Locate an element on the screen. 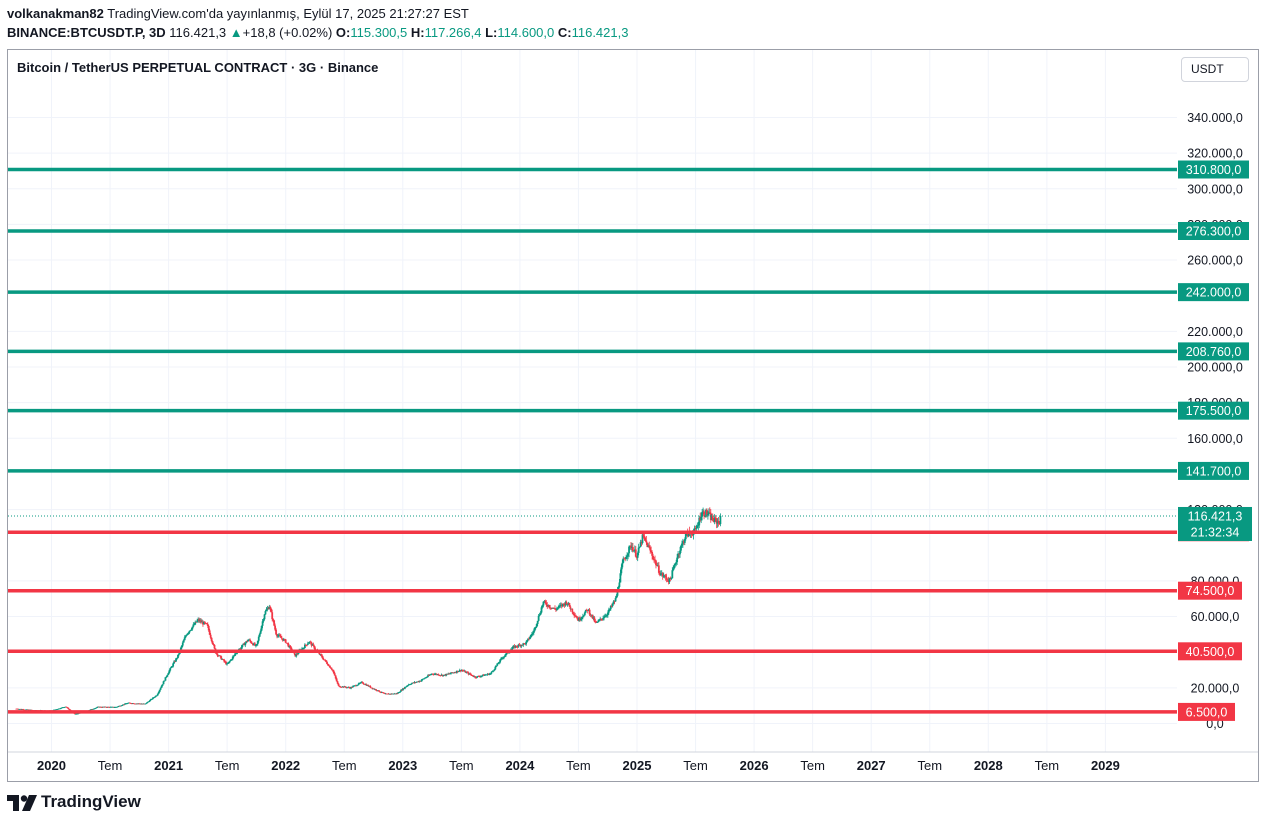  tradingview-brand: TradingView is located at coordinates (74, 802).